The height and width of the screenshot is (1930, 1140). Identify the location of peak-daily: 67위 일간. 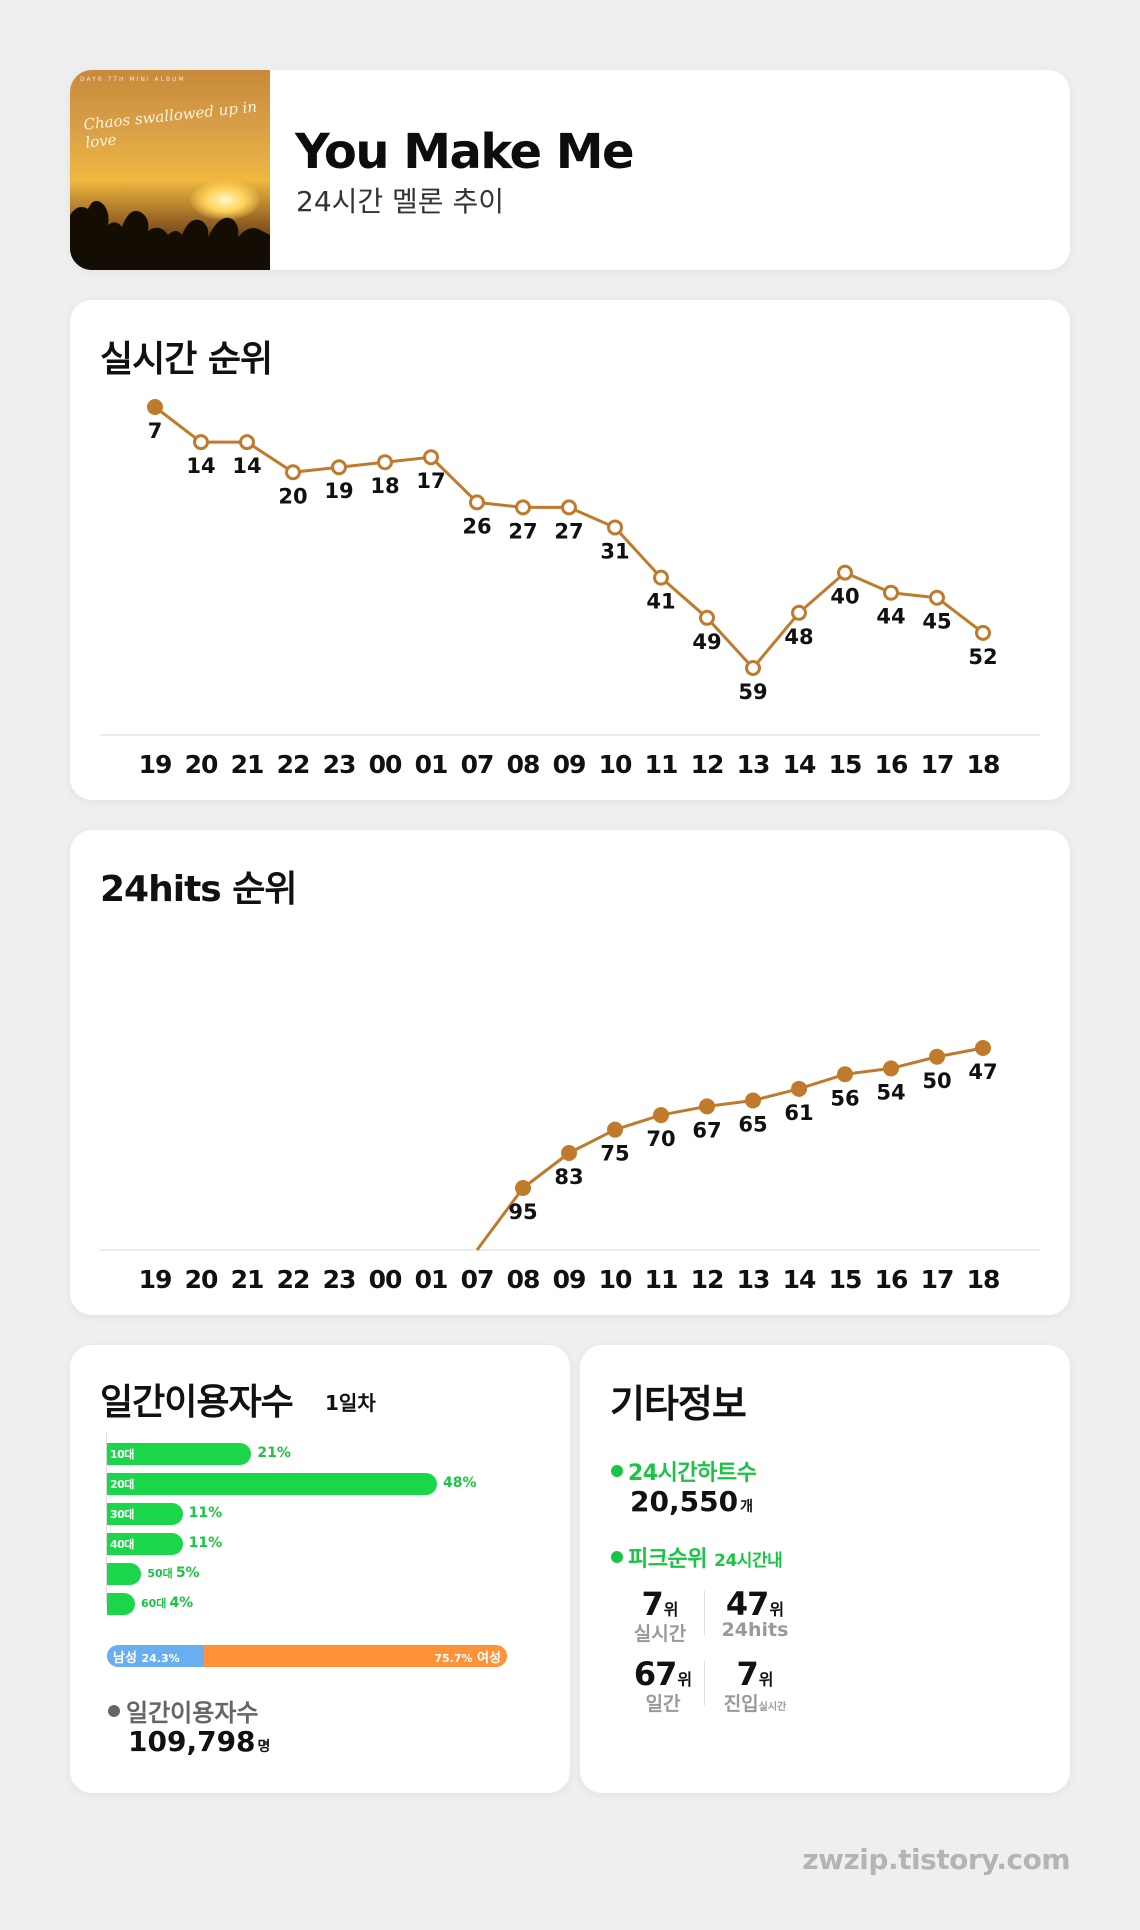
(663, 1685).